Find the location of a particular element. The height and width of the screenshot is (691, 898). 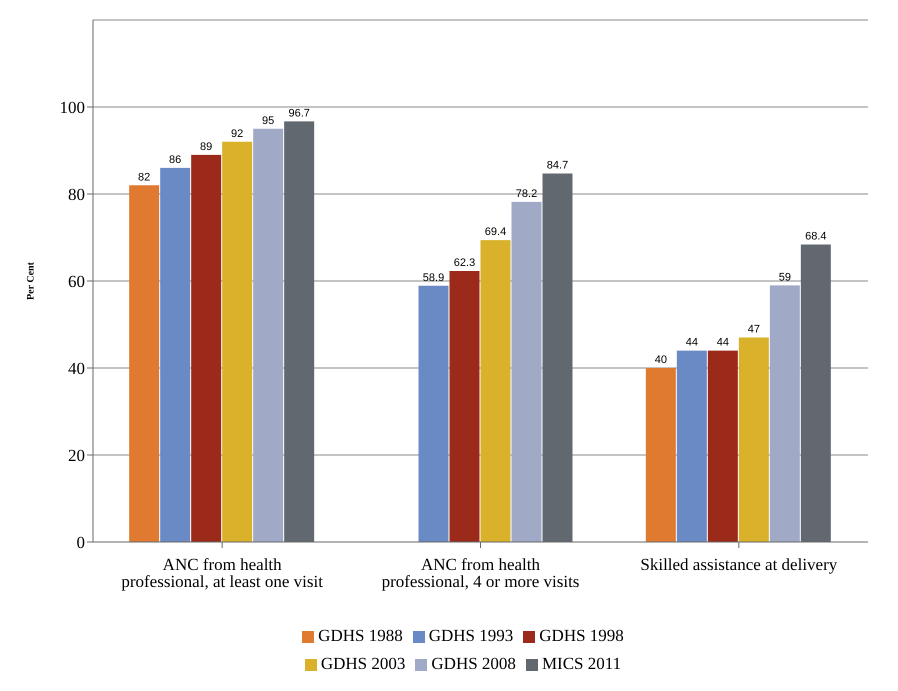

data-label: 96.7 is located at coordinates (299, 113).